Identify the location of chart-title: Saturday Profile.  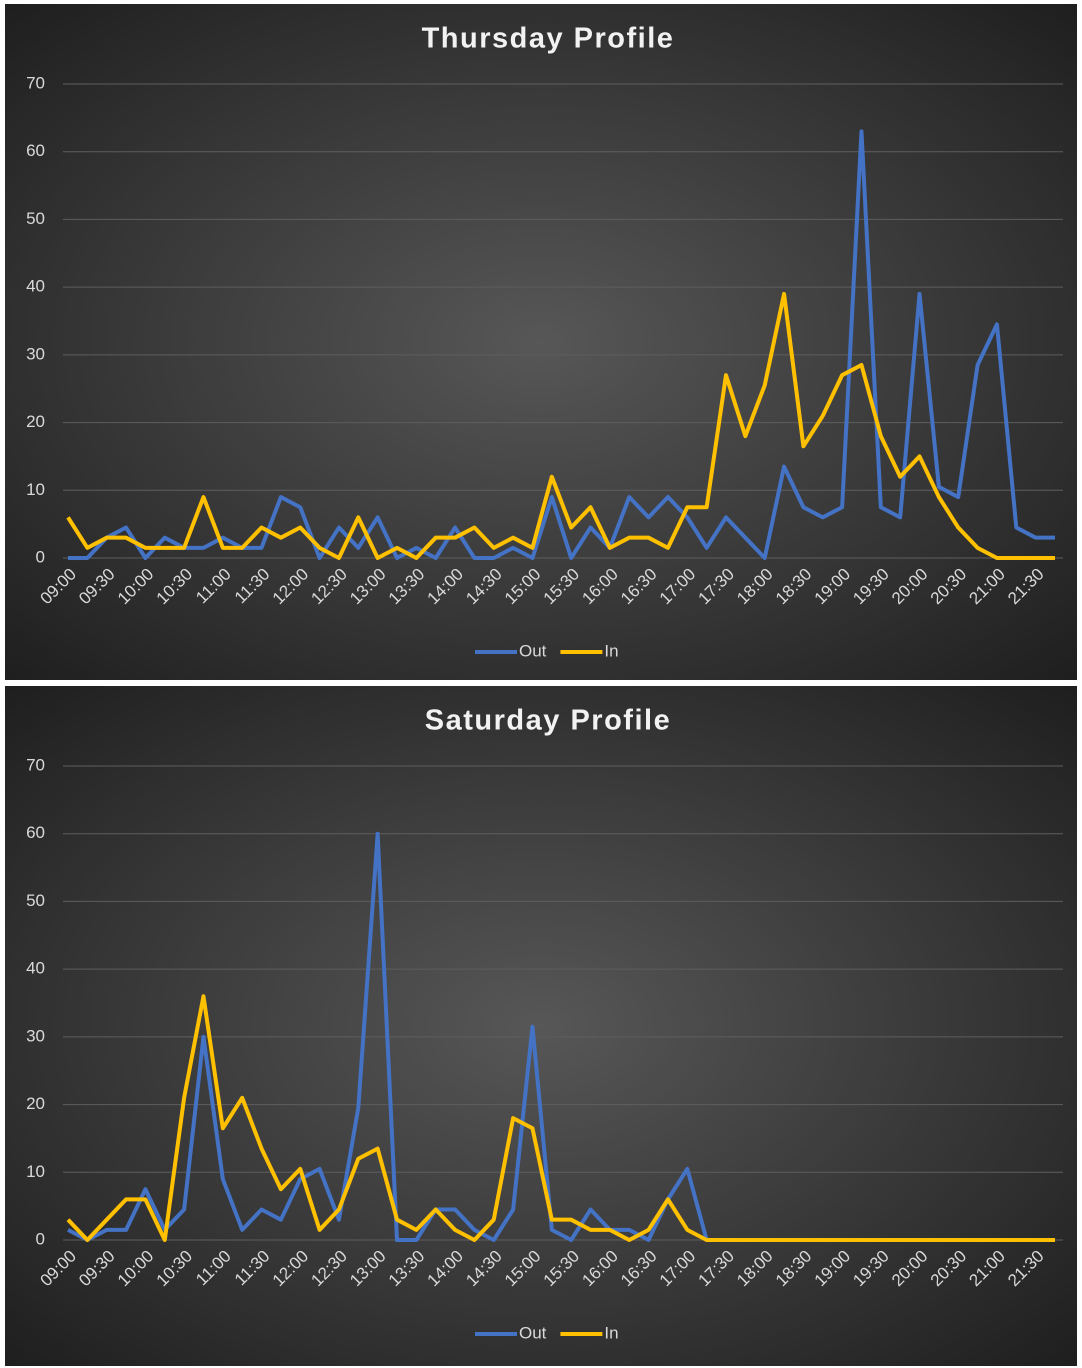
(548, 721).